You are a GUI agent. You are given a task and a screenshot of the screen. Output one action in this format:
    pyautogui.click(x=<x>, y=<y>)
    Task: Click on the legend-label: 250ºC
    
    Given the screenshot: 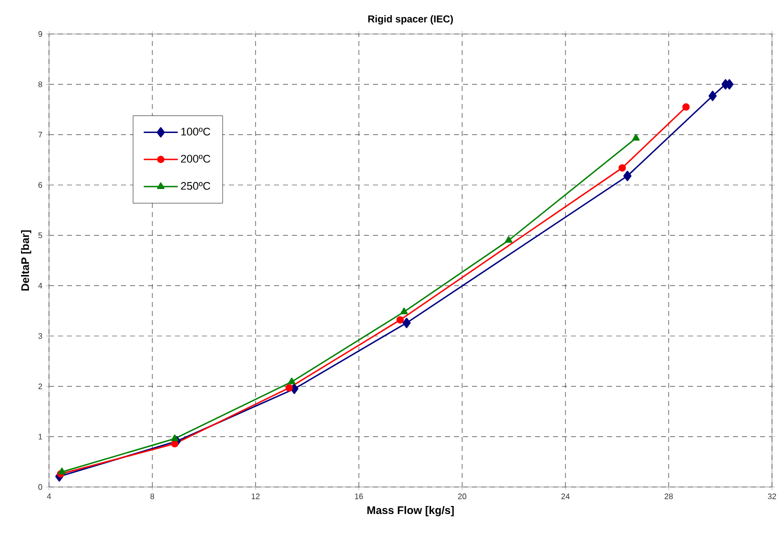 What is the action you would take?
    pyautogui.click(x=195, y=186)
    